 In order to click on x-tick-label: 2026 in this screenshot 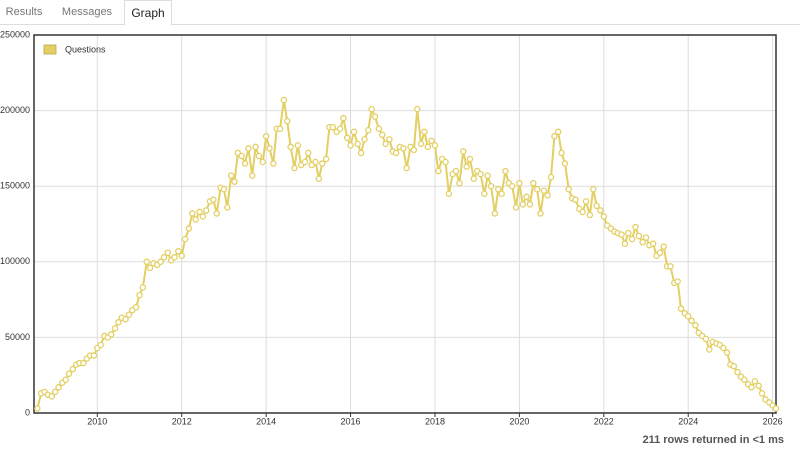, I will do `click(773, 421)`.